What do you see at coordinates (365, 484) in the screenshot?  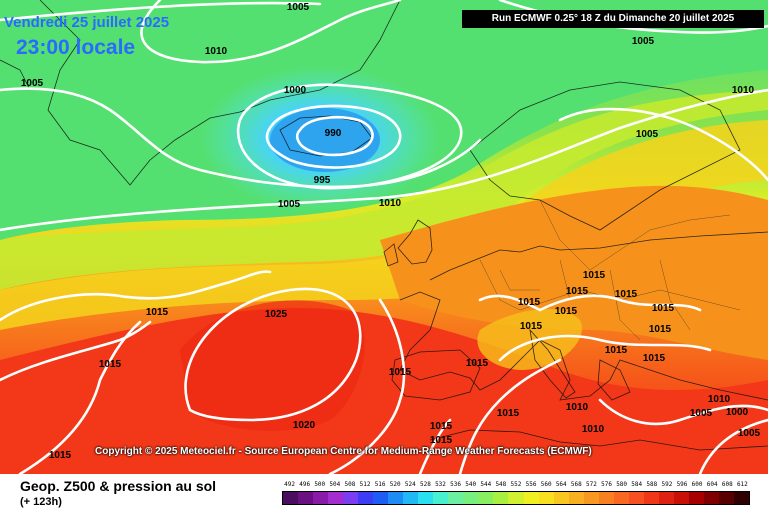 I see `scale-tick-label: 512` at bounding box center [365, 484].